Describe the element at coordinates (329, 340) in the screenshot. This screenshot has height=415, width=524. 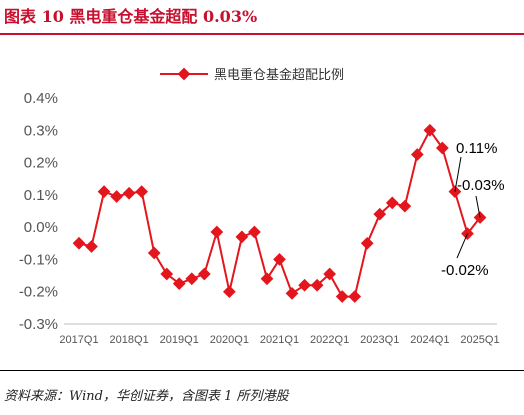
I see `x-tick-label: 2022Q1` at that location.